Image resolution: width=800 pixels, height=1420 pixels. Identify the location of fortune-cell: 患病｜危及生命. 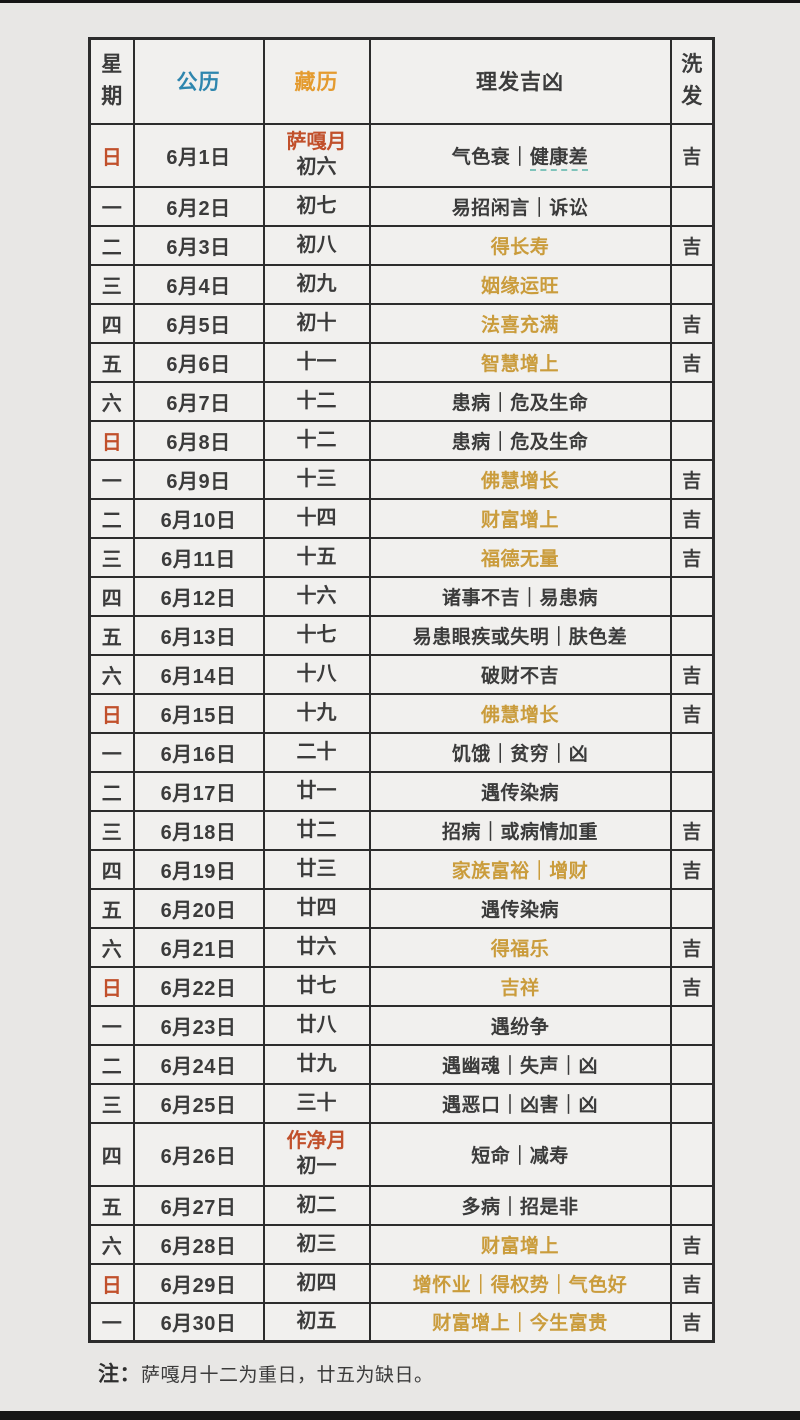
(520, 440).